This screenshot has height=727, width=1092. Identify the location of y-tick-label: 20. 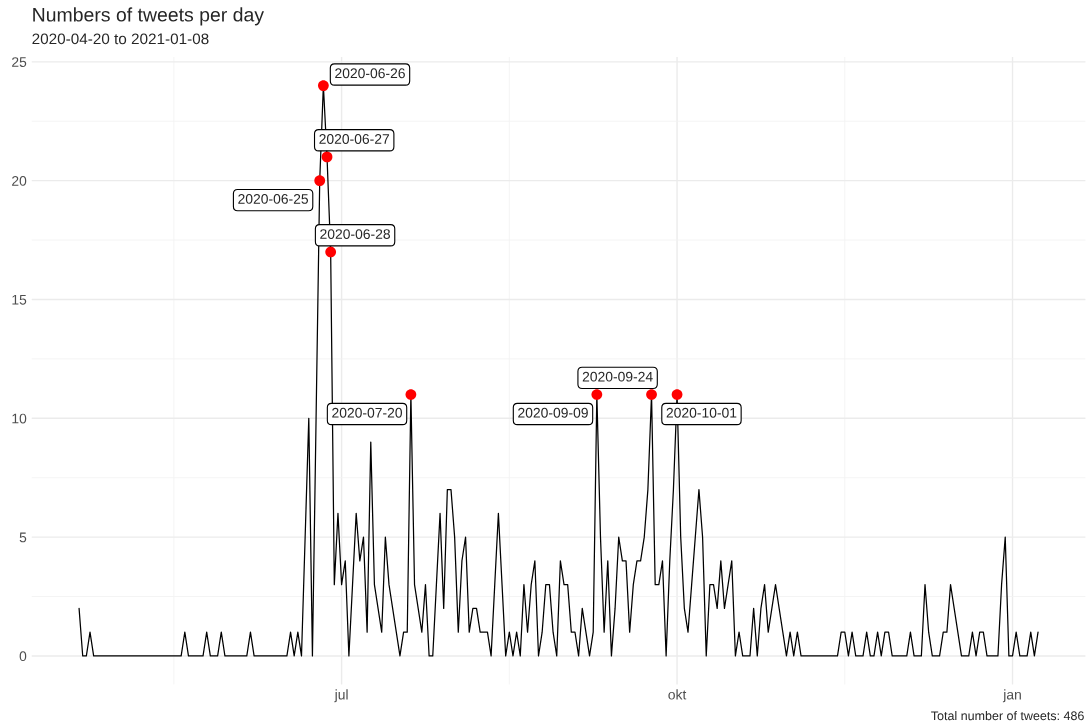
(19, 180).